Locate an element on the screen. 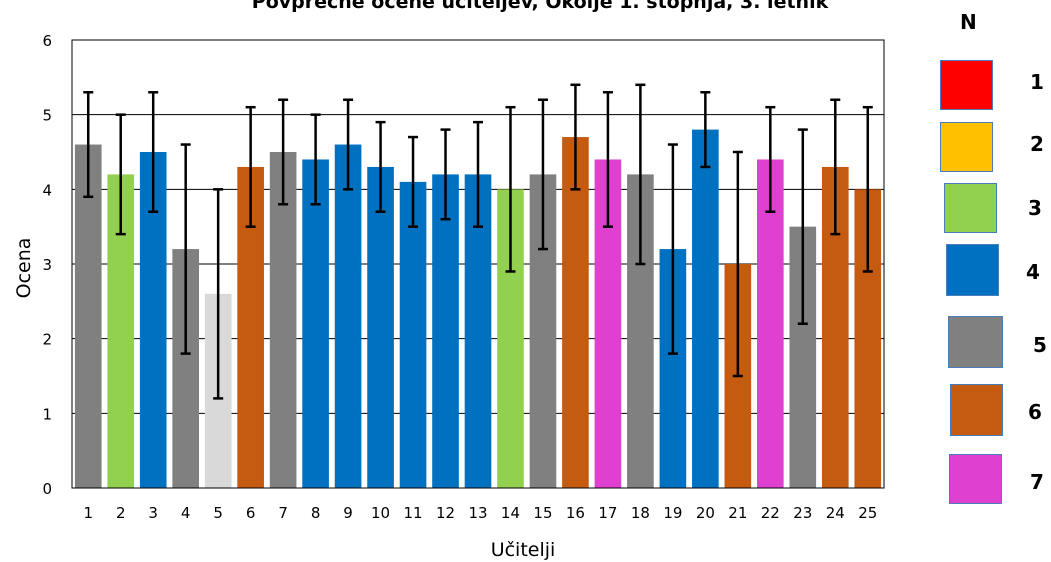 The height and width of the screenshot is (562, 1051). y-tick-label: 1 is located at coordinates (47, 414).